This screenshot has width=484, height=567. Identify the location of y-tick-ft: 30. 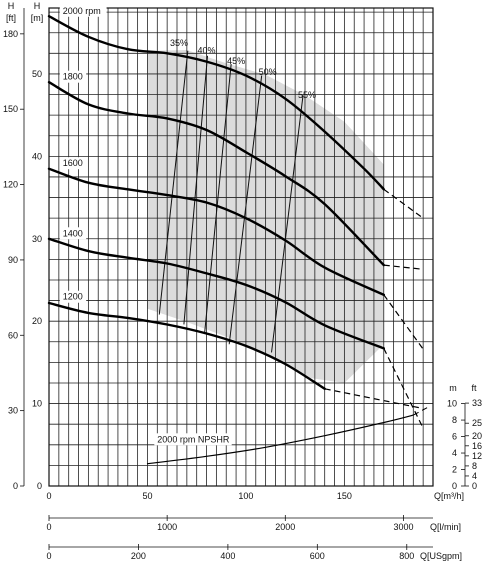
(13, 411).